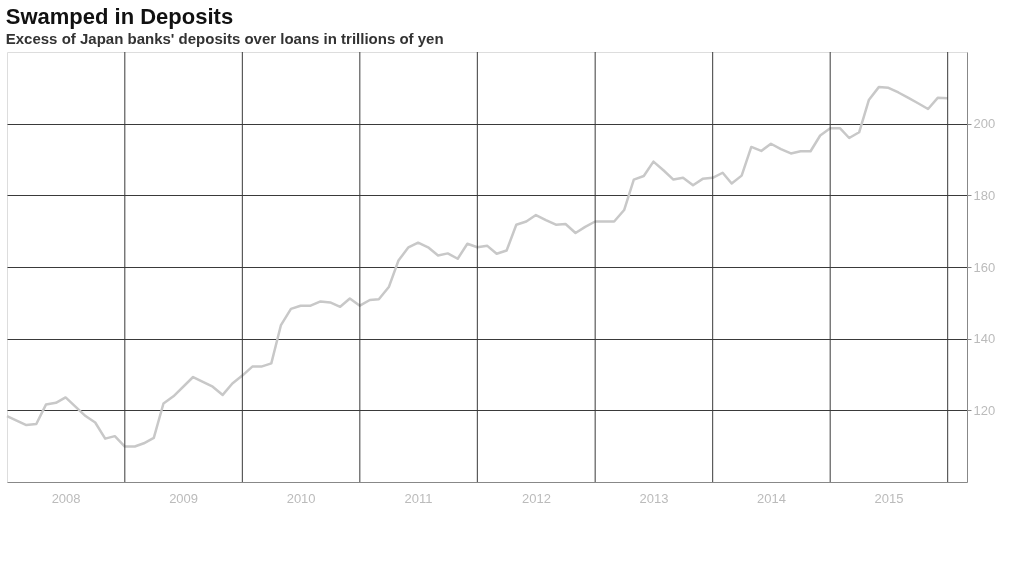 The width and height of the screenshot is (1021, 582). What do you see at coordinates (984, 339) in the screenshot?
I see `y-tick-label: 140` at bounding box center [984, 339].